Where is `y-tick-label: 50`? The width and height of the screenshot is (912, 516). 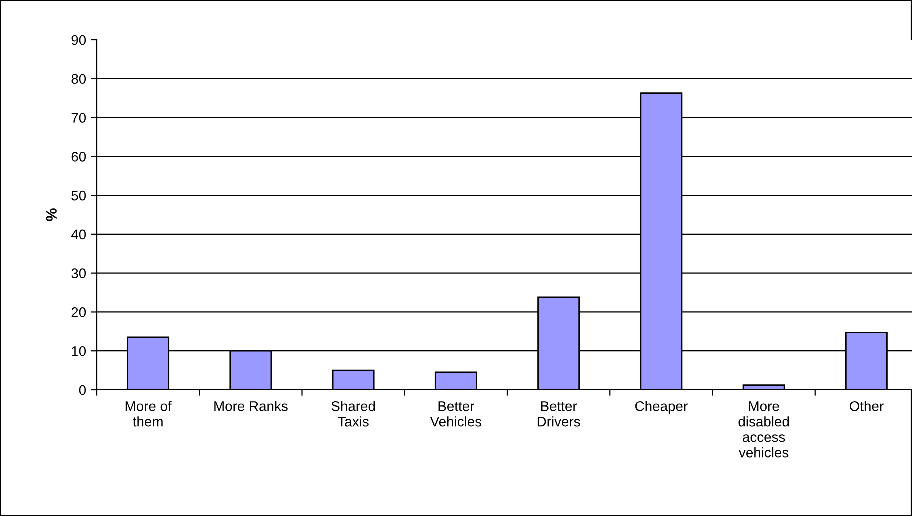
y-tick-label: 50 is located at coordinates (79, 195).